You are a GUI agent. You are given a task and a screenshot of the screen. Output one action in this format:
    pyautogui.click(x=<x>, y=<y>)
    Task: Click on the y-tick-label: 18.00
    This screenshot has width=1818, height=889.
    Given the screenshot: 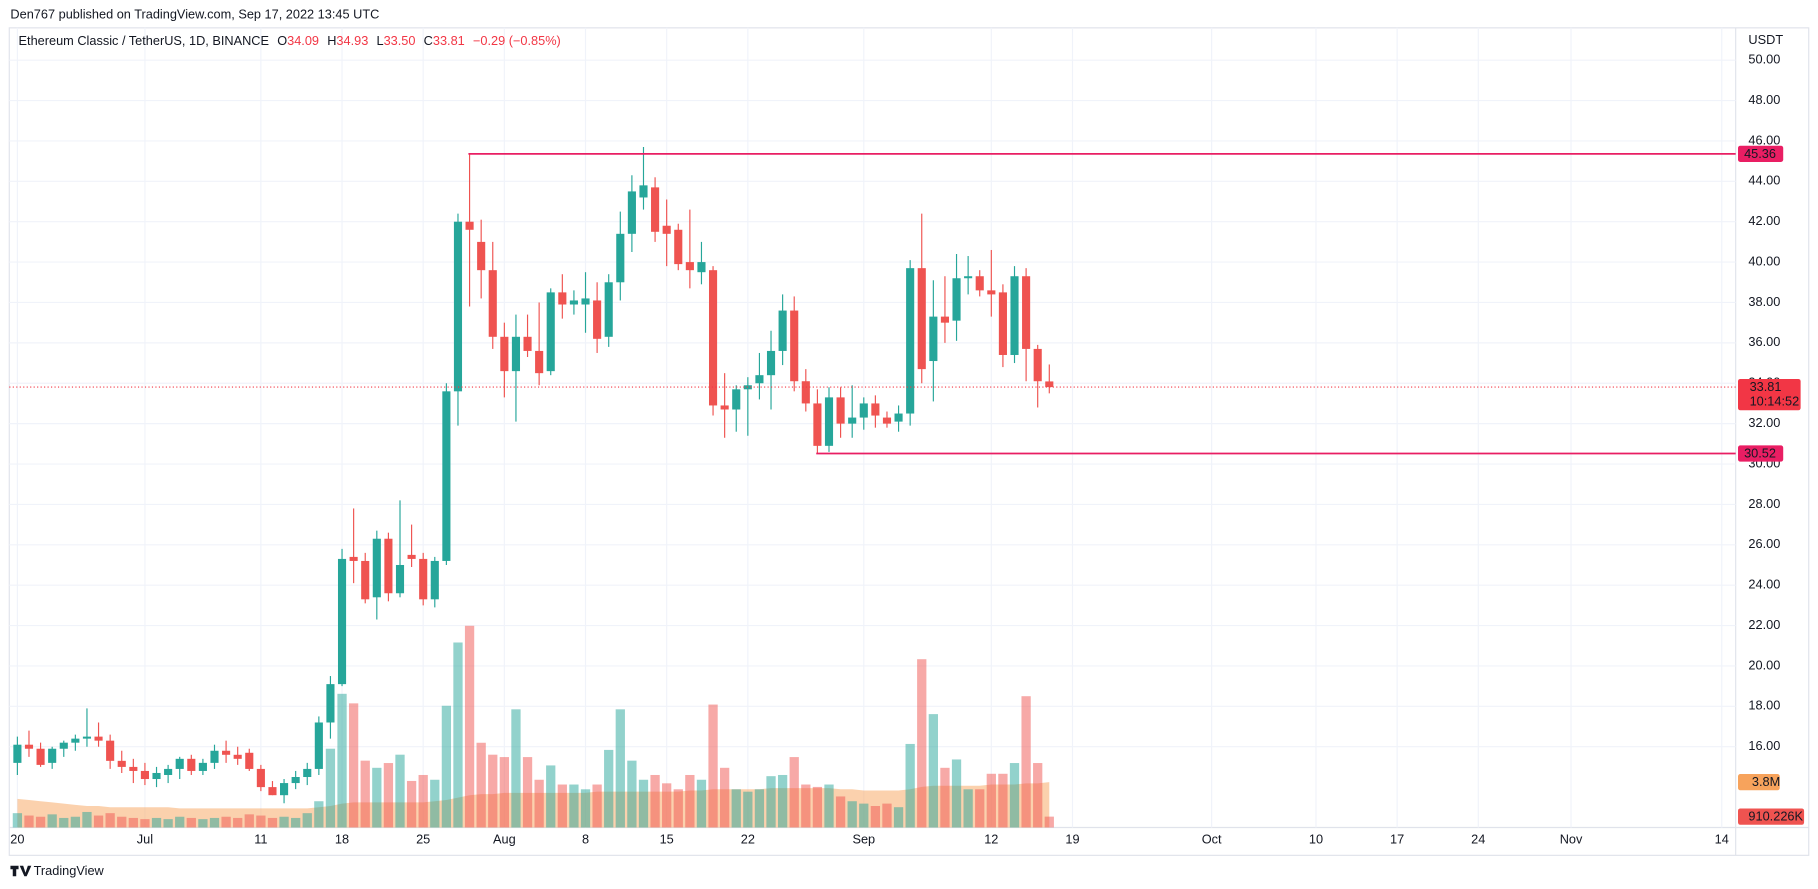 What is the action you would take?
    pyautogui.click(x=1764, y=705)
    